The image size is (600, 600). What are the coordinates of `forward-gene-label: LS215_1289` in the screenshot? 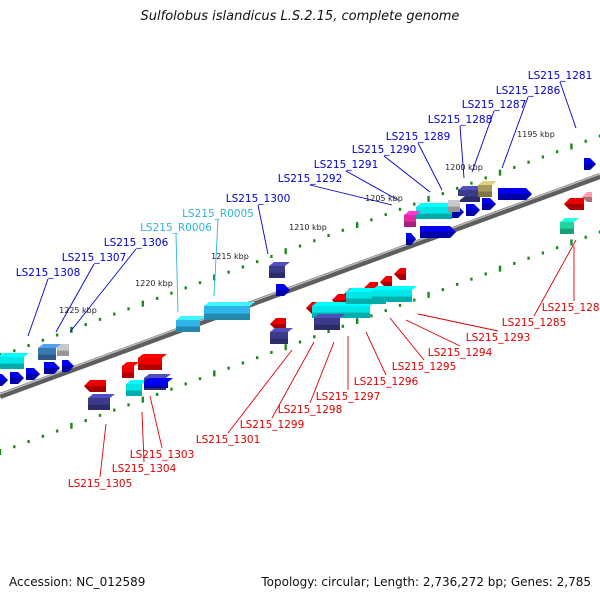 It's located at (418, 137).